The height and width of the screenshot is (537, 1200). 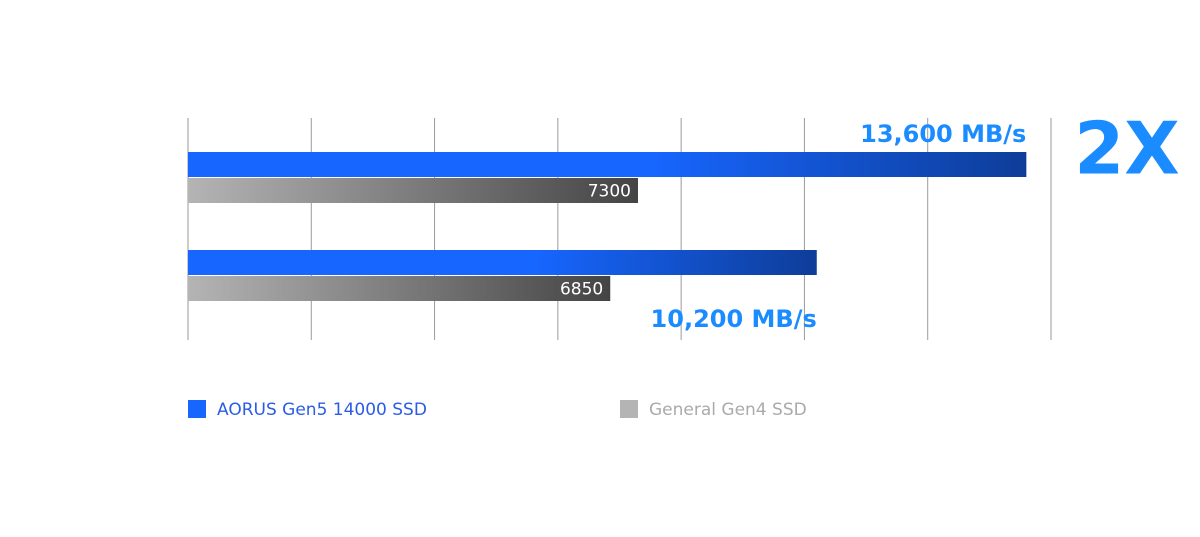 I want to click on legend-label: General Gen4 SSD, so click(x=728, y=410).